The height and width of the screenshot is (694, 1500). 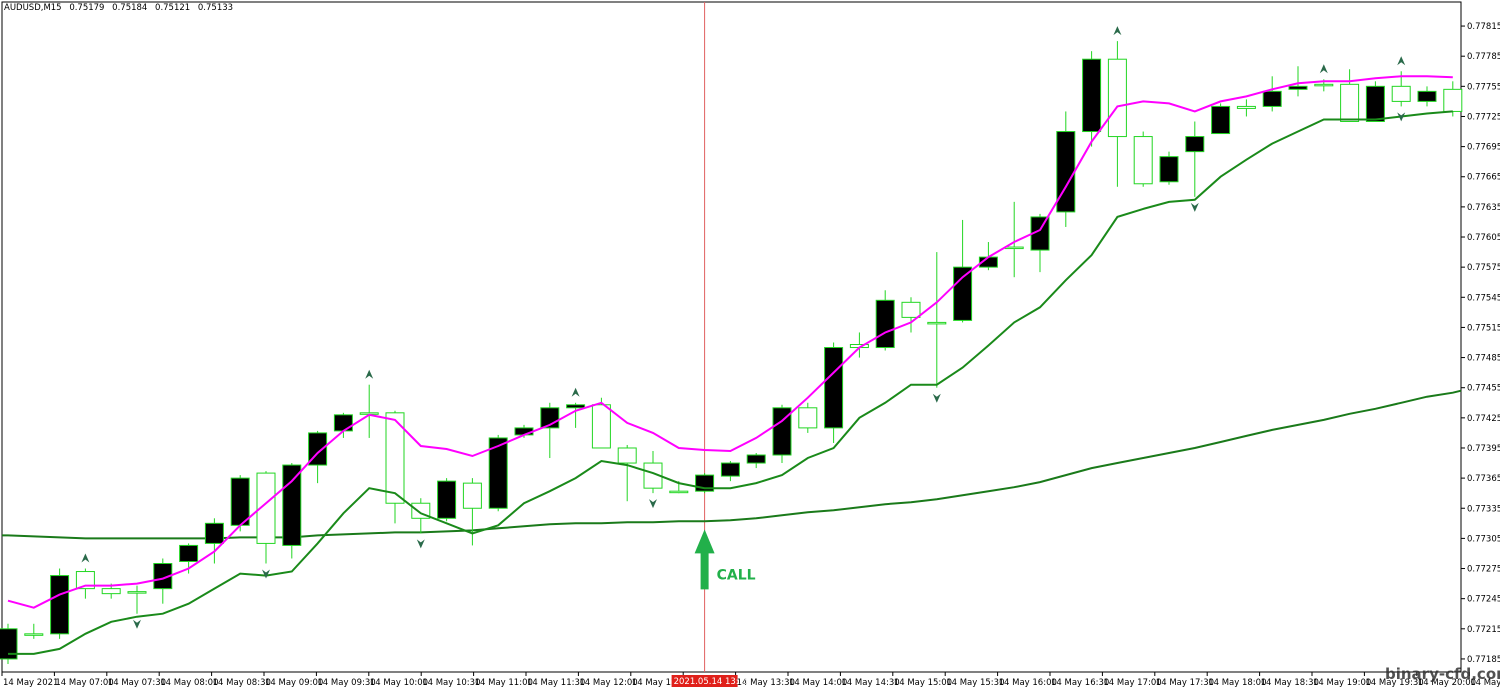 I want to click on y-tick-label: 0.77305, so click(x=1483, y=539).